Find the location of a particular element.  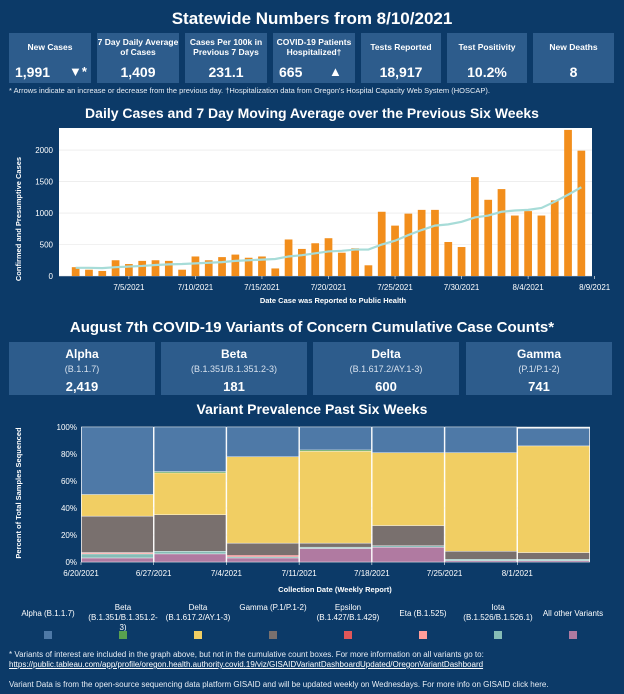

x-tick-label: 7/30/2021 is located at coordinates (462, 287).